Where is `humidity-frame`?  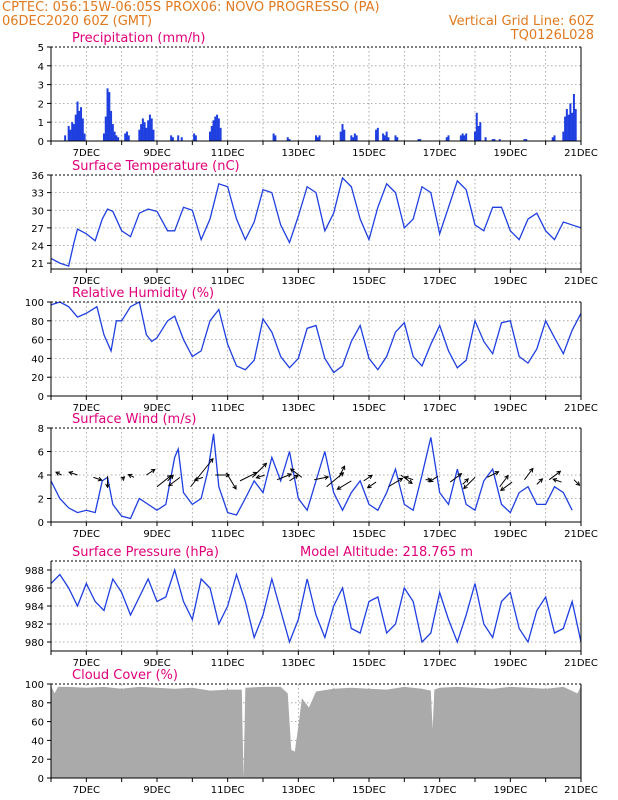
humidity-frame is located at coordinates (316, 349).